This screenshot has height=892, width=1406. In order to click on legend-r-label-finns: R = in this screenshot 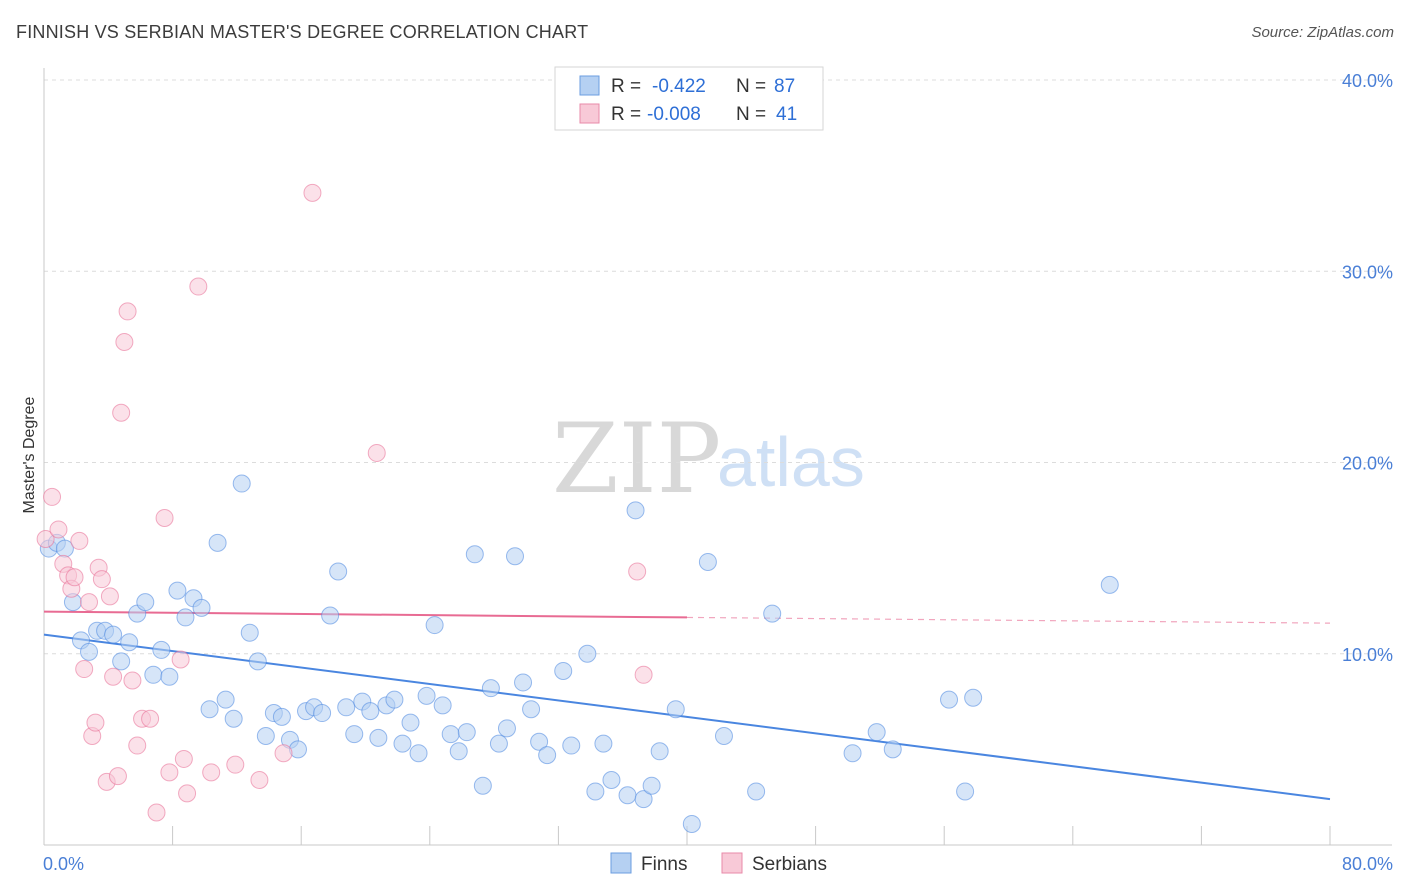, I will do `click(626, 86)`.